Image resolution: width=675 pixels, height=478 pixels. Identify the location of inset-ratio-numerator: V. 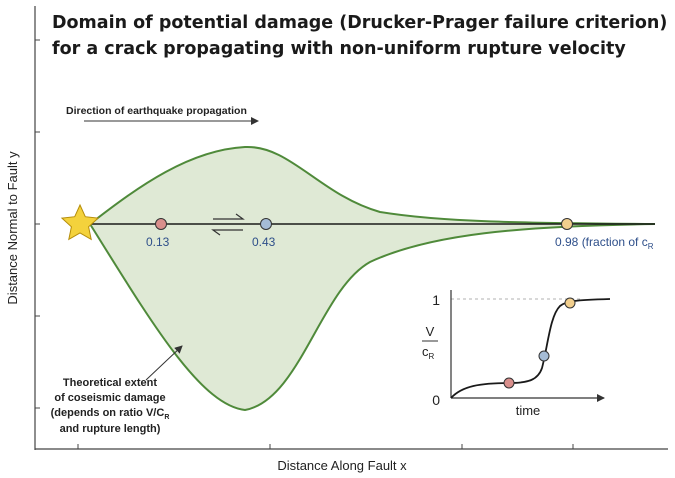
(430, 331).